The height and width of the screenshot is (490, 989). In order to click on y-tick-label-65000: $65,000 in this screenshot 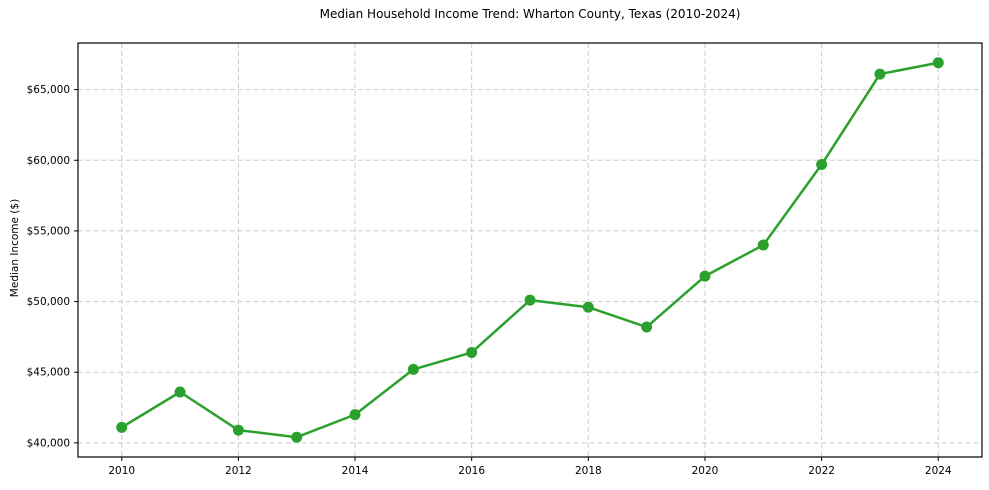, I will do `click(48, 90)`.